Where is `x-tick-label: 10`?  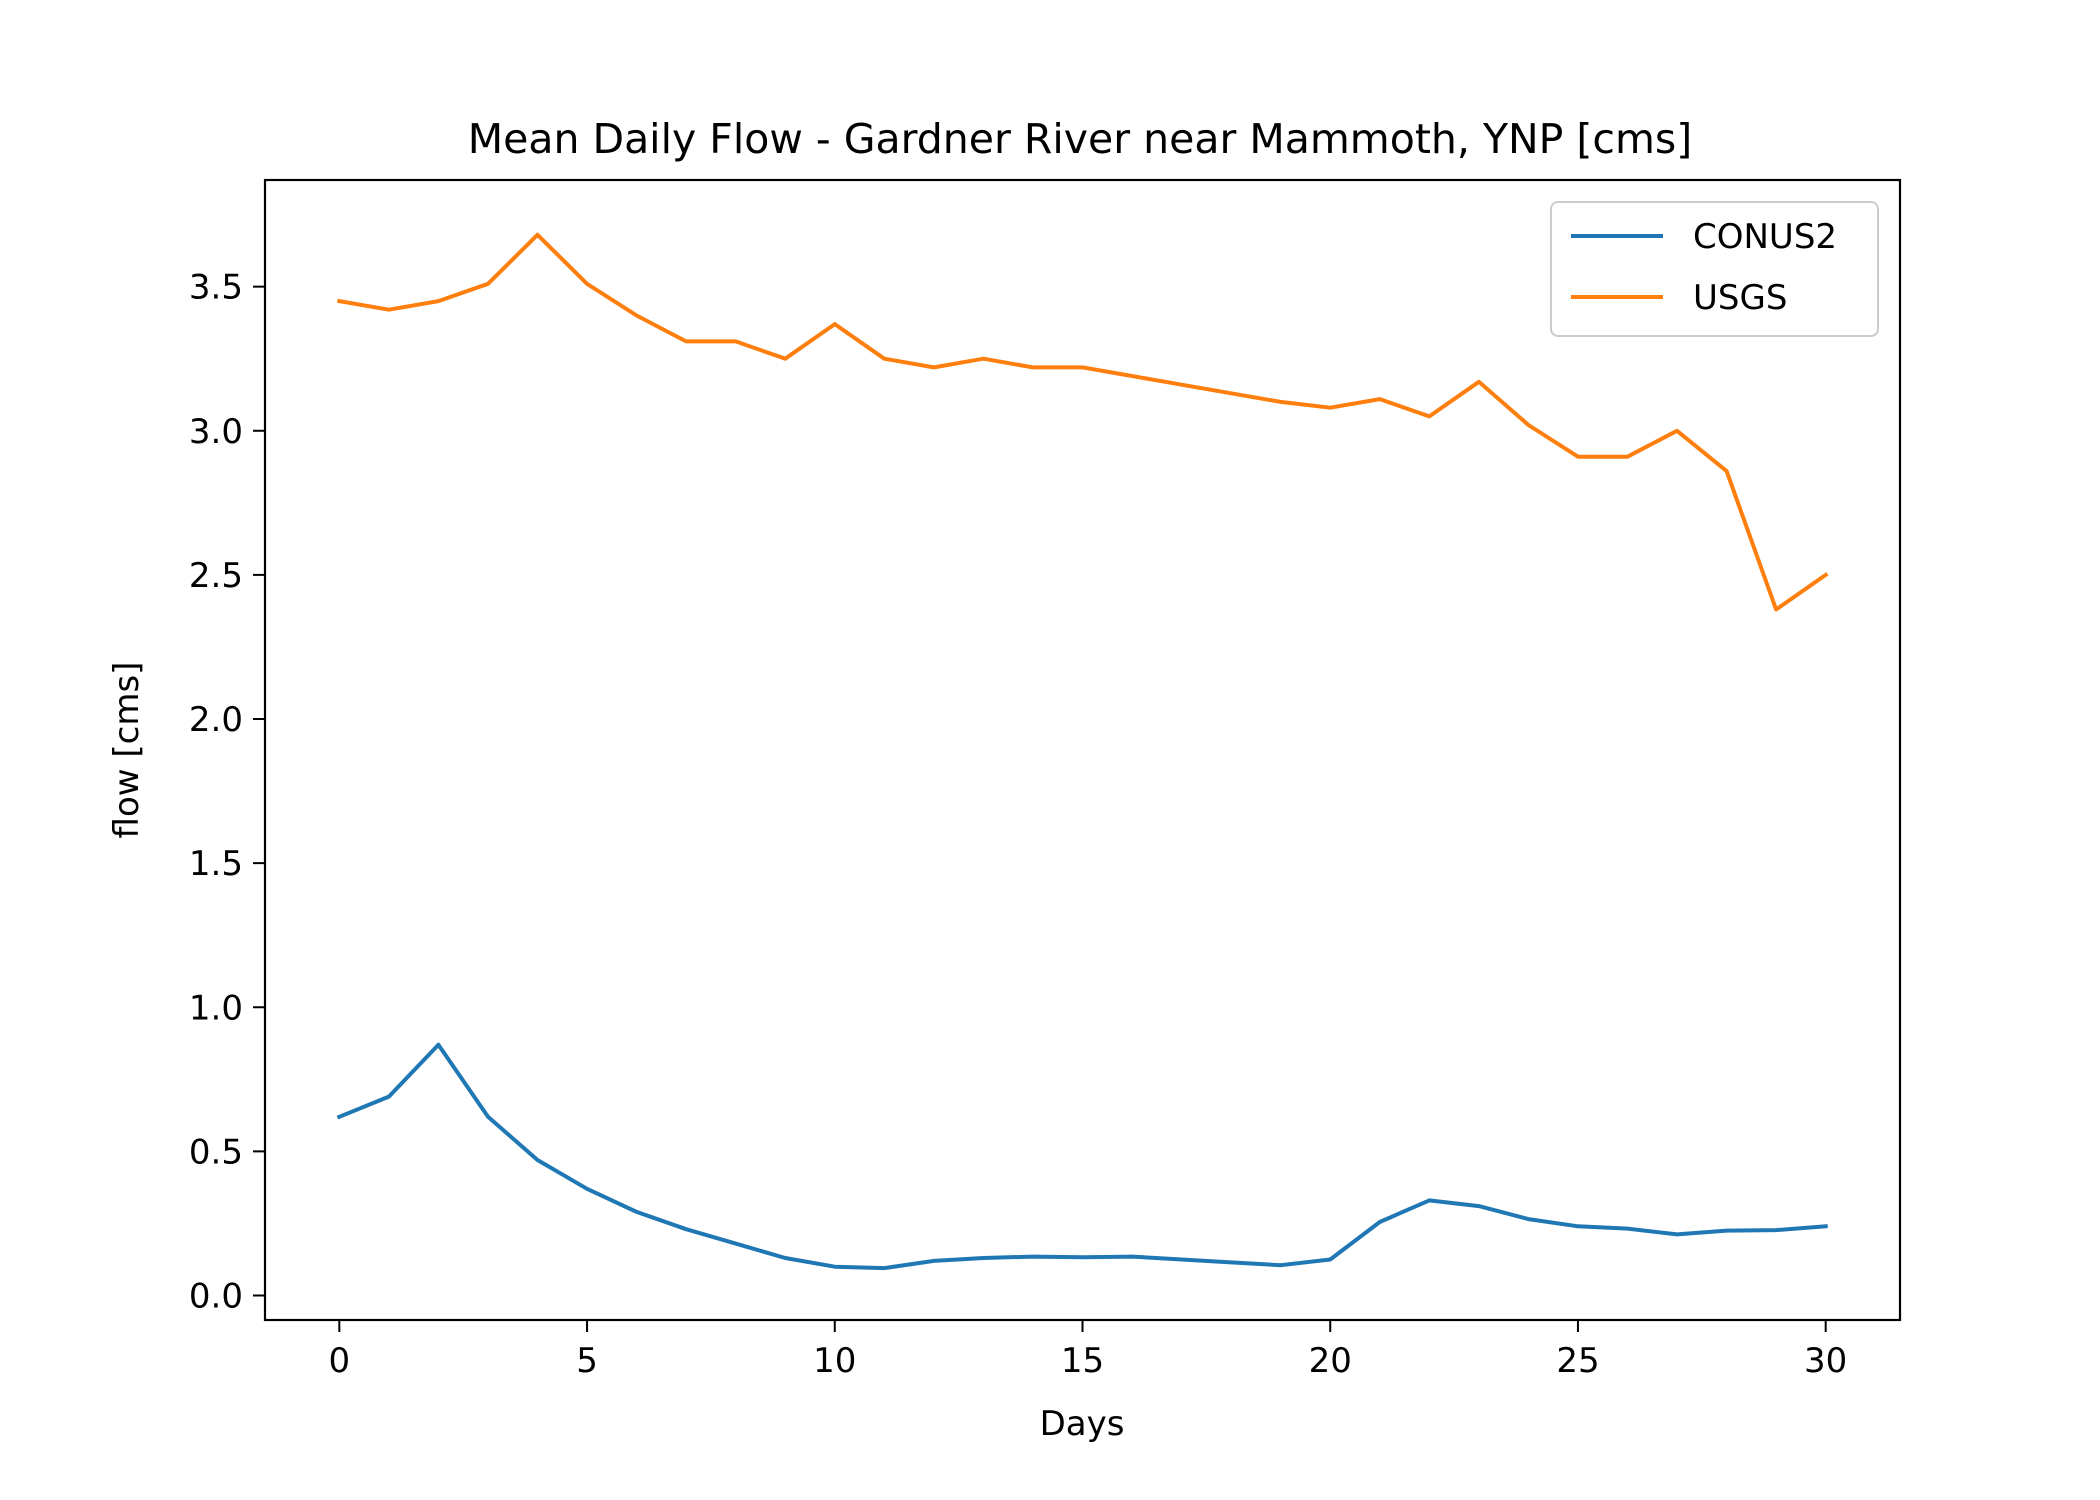
x-tick-label: 10 is located at coordinates (834, 1361).